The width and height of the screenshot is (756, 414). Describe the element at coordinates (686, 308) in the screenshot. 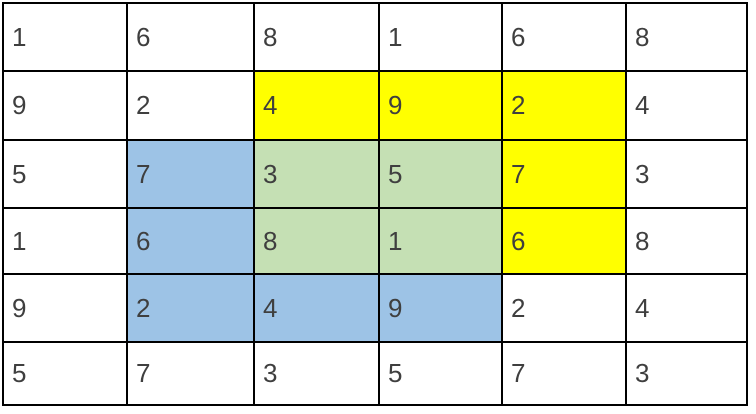

I see `grid-cell-r5c6: 4` at that location.